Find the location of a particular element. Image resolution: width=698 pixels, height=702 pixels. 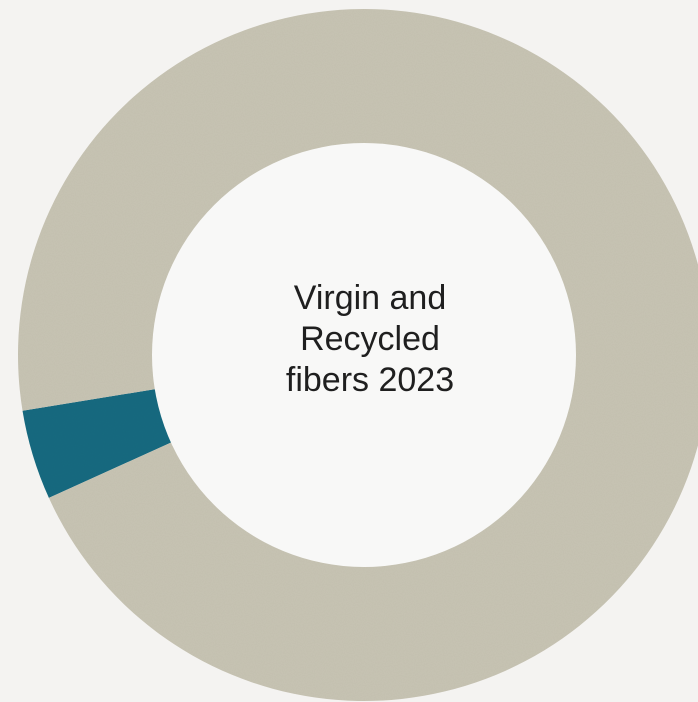

center-title-line-1: Virgin and is located at coordinates (370, 298).